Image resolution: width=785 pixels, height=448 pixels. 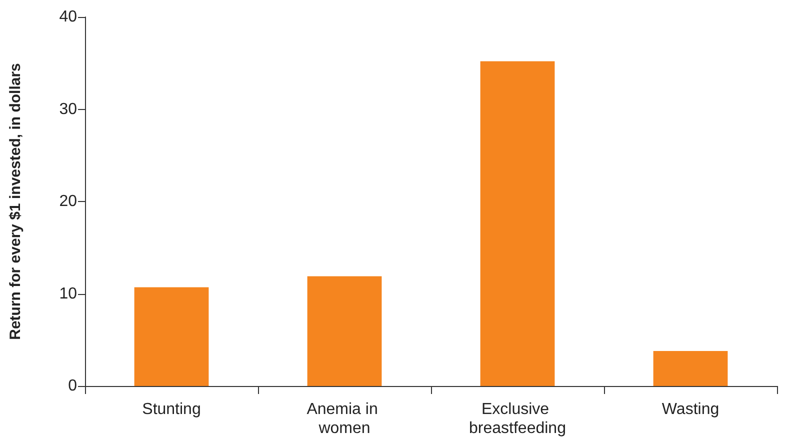 What do you see at coordinates (68, 17) in the screenshot?
I see `y-tick-label: 40` at bounding box center [68, 17].